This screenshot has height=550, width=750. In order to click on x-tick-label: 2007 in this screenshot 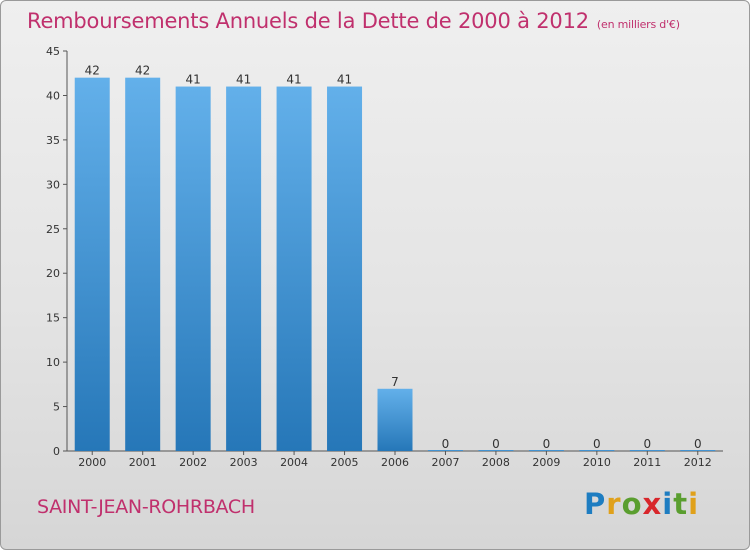, I will do `click(445, 462)`.